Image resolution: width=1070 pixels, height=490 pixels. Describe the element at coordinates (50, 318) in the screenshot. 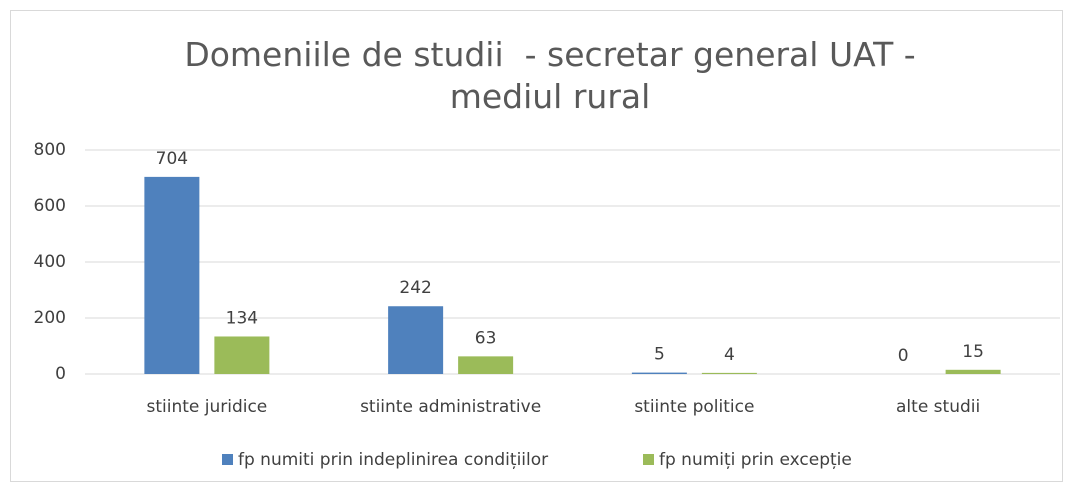

I see `y-tick-label: 200` at that location.